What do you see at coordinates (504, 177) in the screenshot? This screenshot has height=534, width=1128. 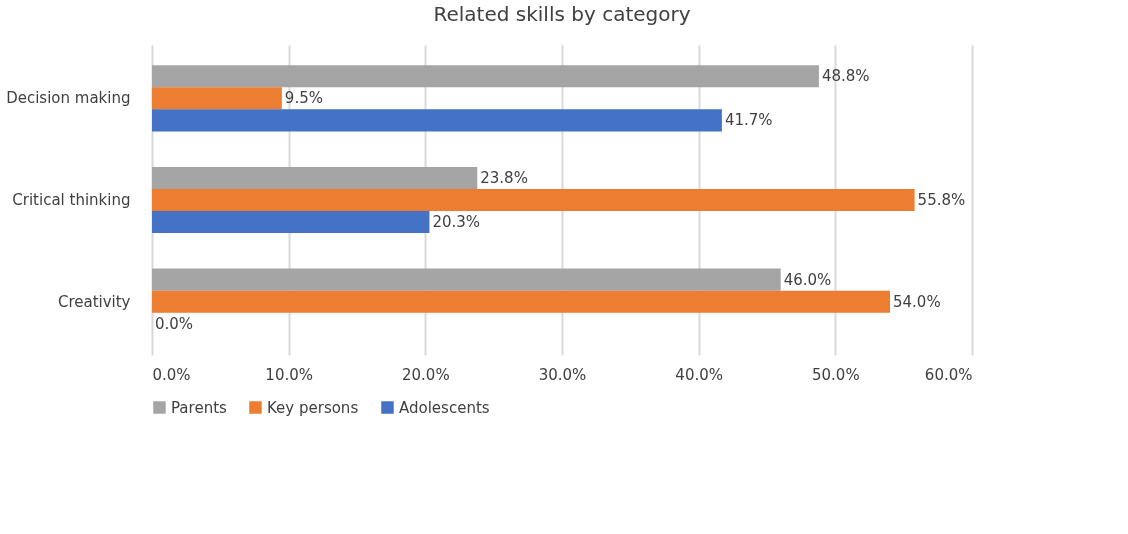 I see `data-label: 23.8%` at bounding box center [504, 177].